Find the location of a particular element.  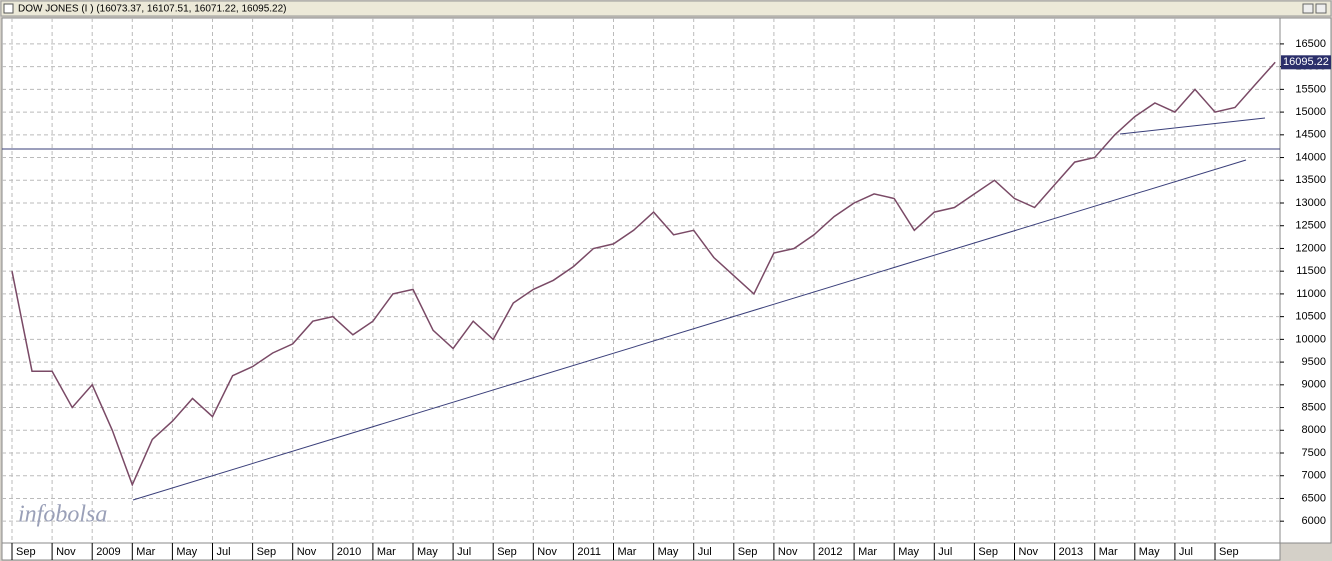

title-bar is located at coordinates (666, 8).